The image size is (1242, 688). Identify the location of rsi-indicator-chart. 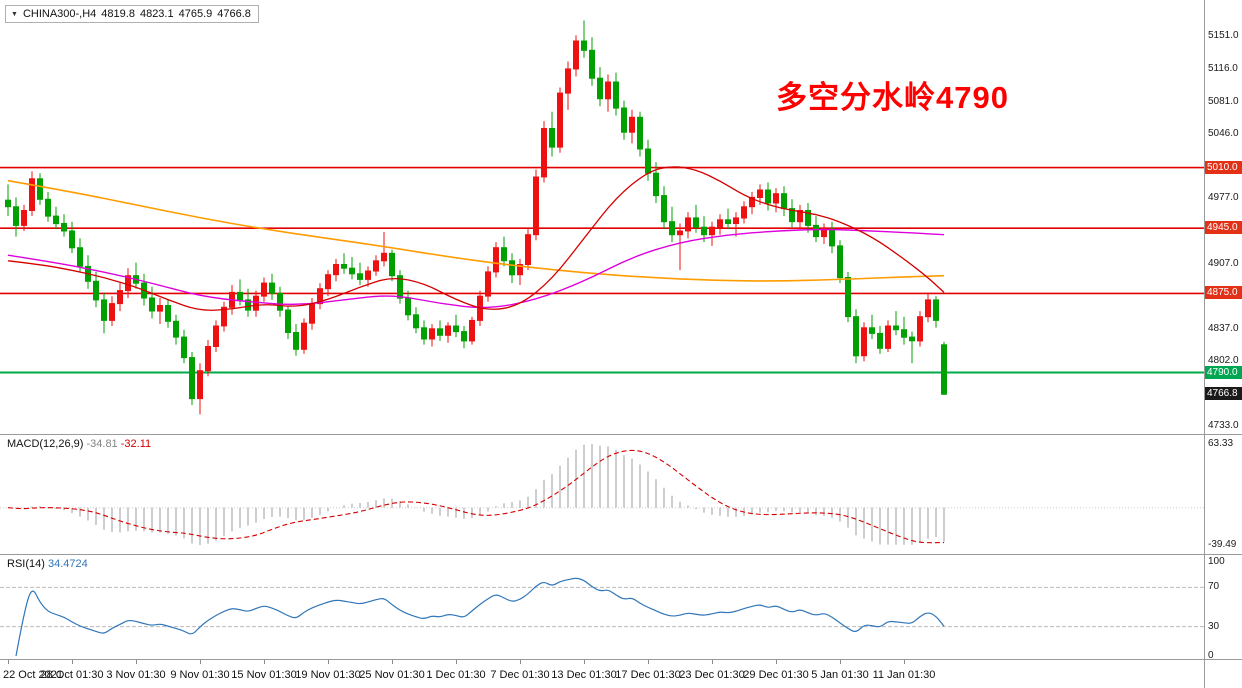
(602, 607).